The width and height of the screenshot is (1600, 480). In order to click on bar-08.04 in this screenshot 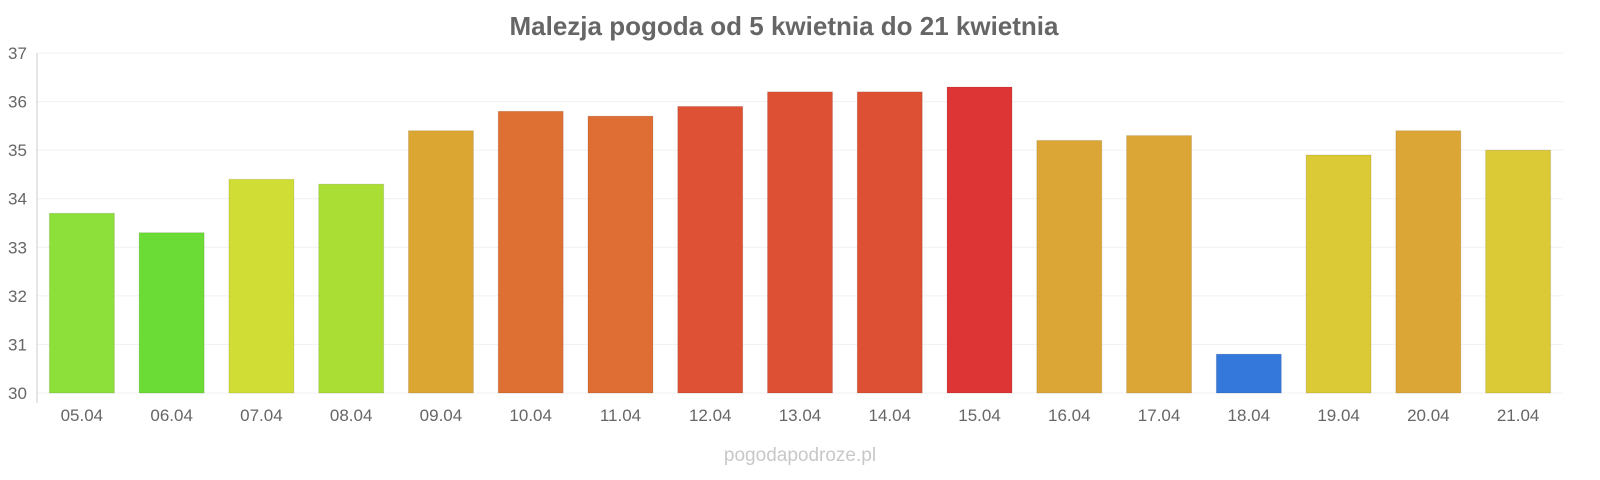, I will do `click(351, 288)`.